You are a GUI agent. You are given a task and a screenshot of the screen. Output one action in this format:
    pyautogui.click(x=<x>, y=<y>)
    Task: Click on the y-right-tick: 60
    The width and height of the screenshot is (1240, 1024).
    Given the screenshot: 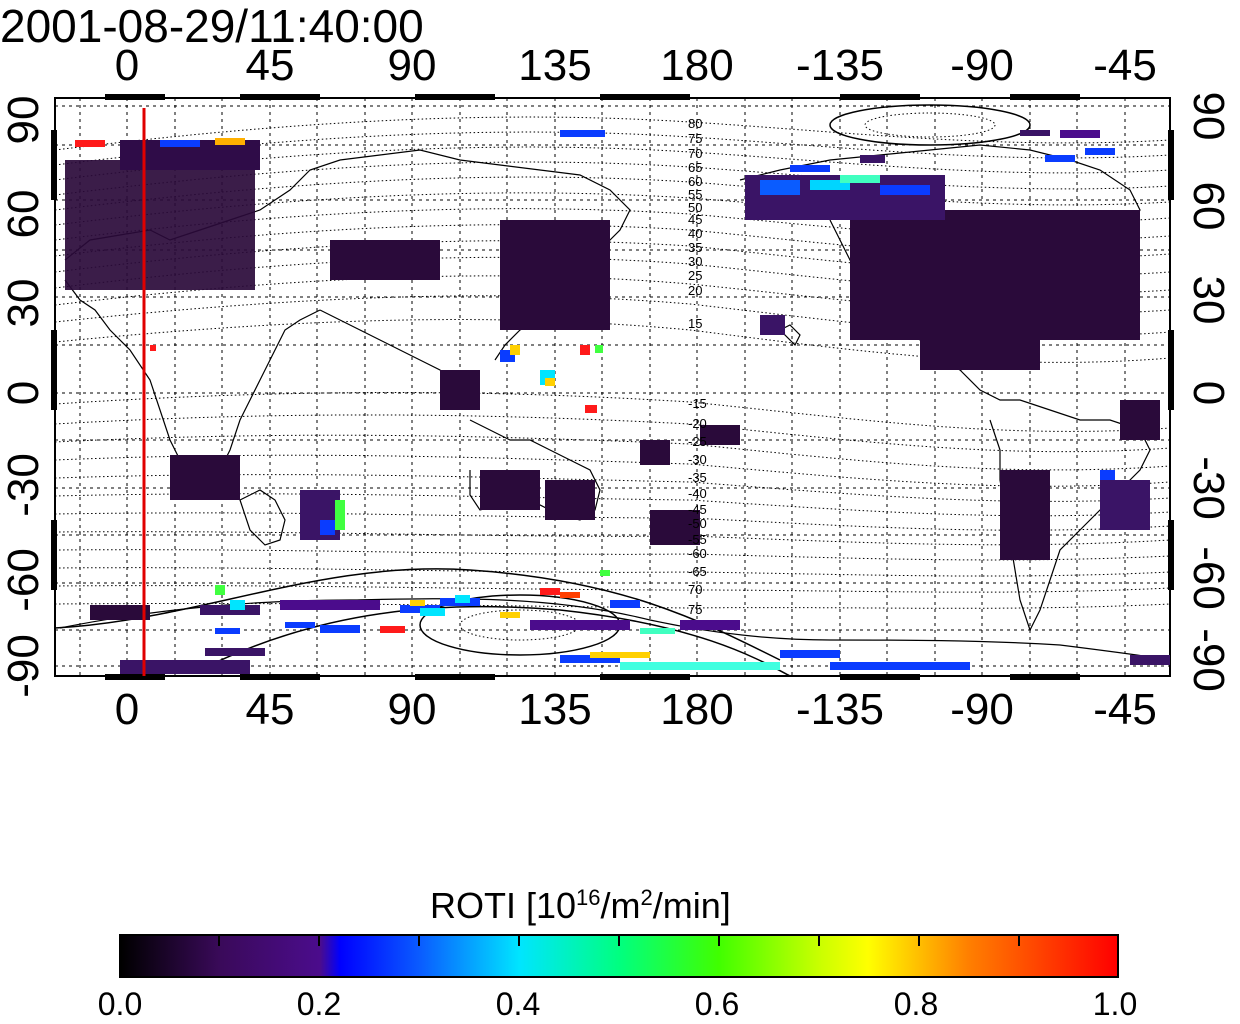 What is the action you would take?
    pyautogui.click(x=1208, y=206)
    